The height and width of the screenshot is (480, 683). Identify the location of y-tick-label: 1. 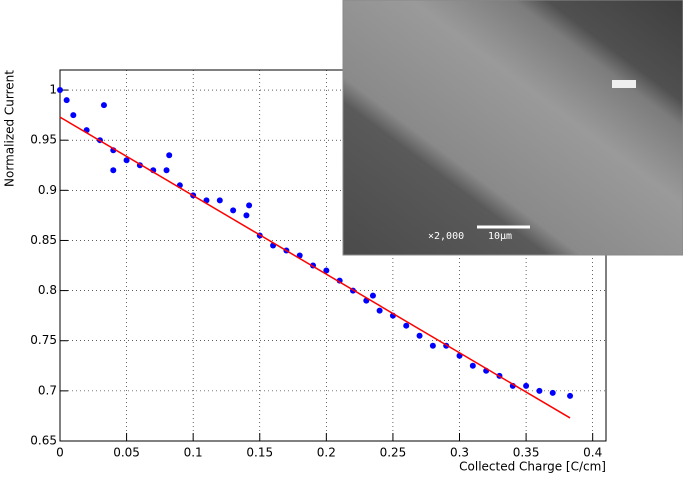
(53, 90).